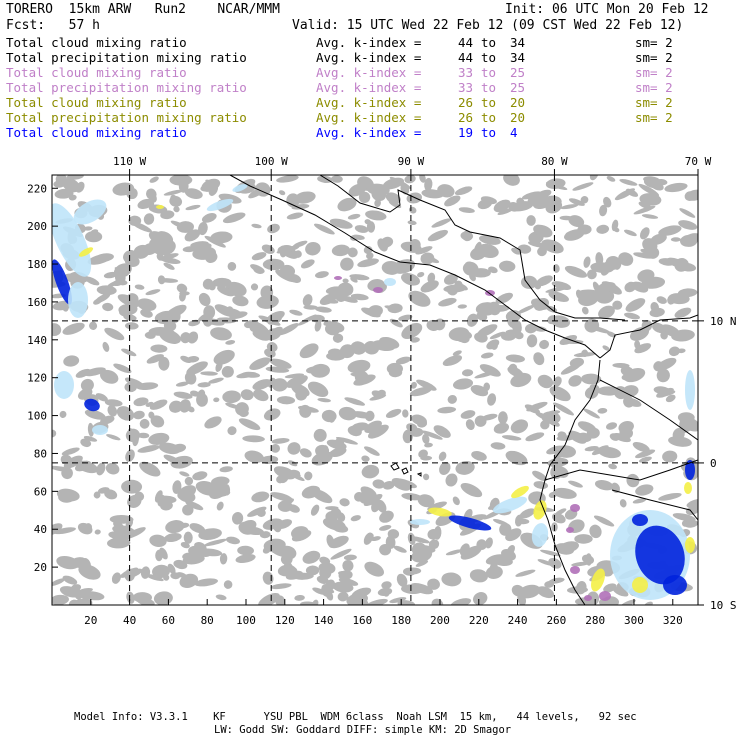  I want to click on legend-from: 26, so click(466, 117).